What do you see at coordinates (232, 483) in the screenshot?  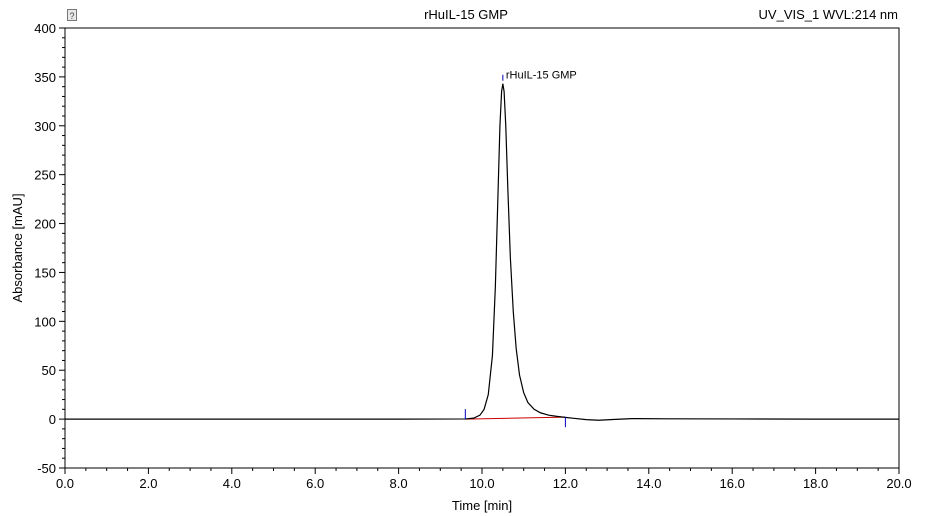 I see `x-tick-label: 4.0` at bounding box center [232, 483].